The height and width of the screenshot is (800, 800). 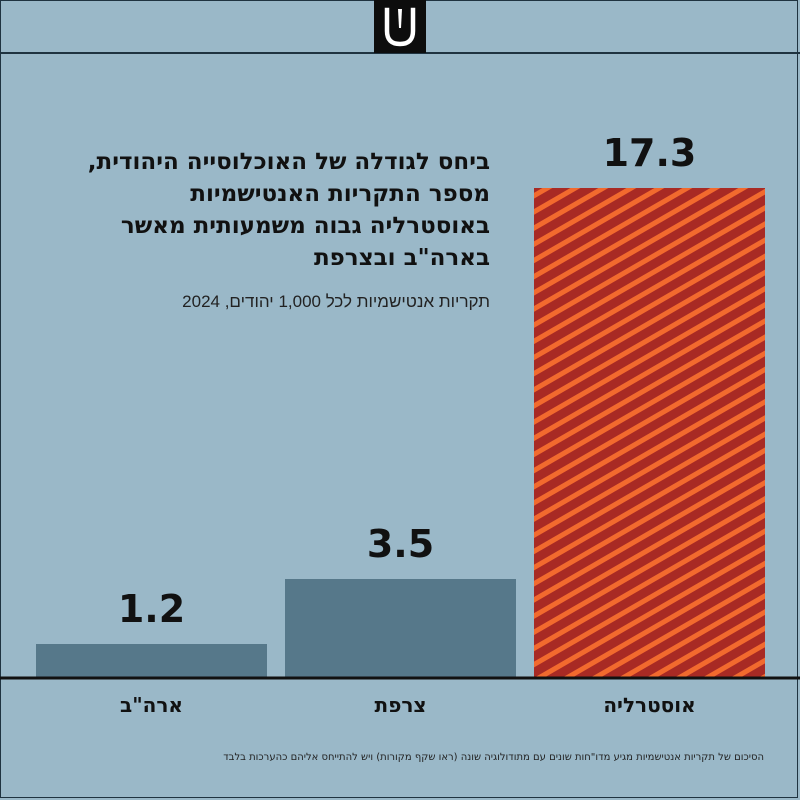 What do you see at coordinates (400, 544) in the screenshot?
I see `value-label-1: 3.5` at bounding box center [400, 544].